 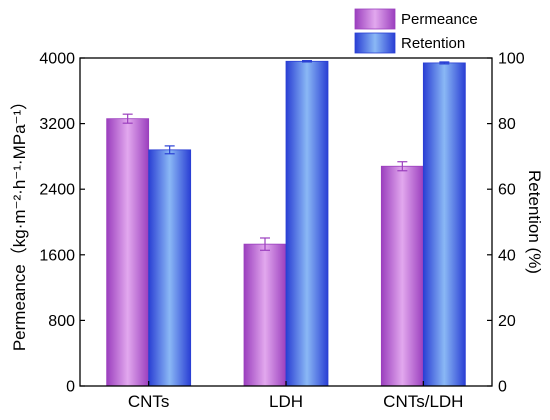 I want to click on legend-swatch-retention, so click(x=375, y=43).